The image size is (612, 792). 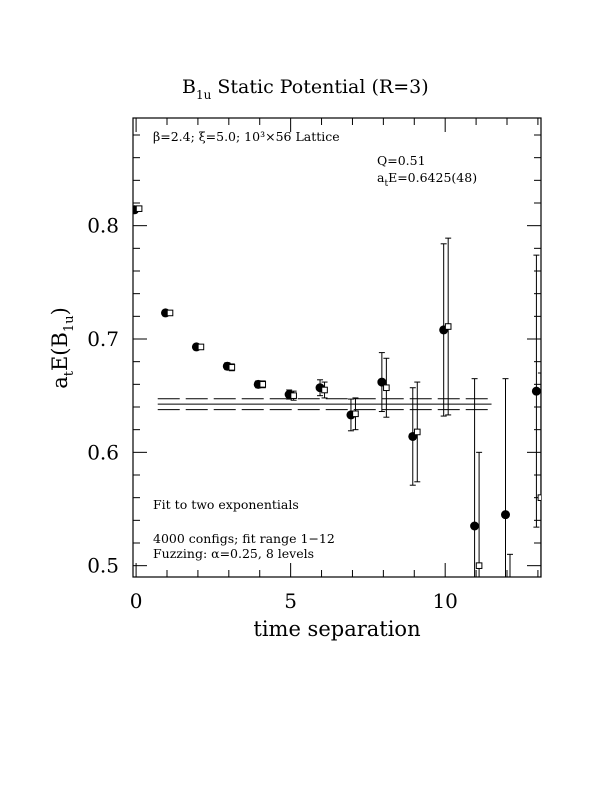 What do you see at coordinates (226, 504) in the screenshot?
I see `fit-type-annotation: Fit to two exponentials` at bounding box center [226, 504].